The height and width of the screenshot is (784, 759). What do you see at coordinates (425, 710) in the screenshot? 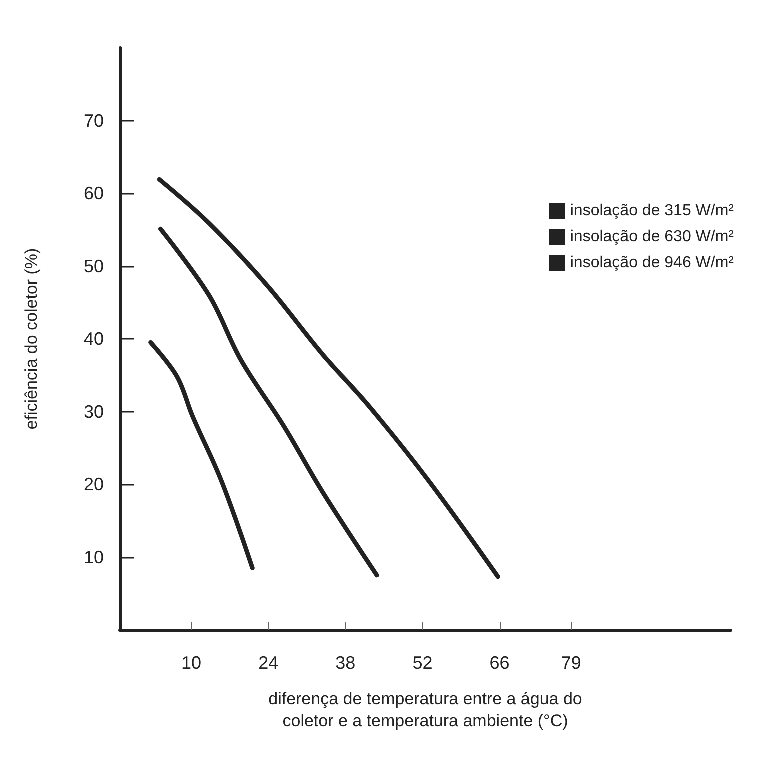
I see `x-axis-title: diferença de temperatura entre a água do coletor e a temperatura ambiente (°C)` at bounding box center [425, 710].